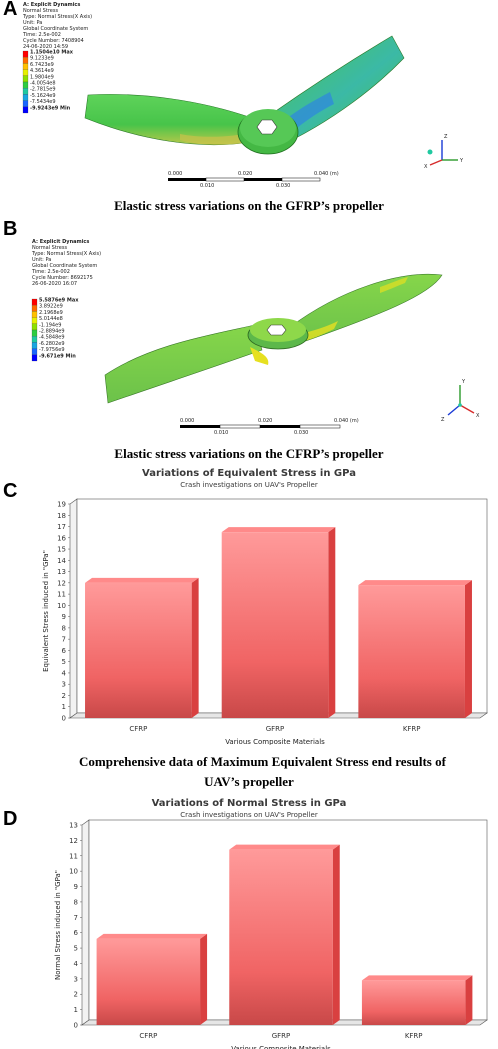  I want to click on y-axis-label: Normal Stress induced in "GPa", so click(58, 925).